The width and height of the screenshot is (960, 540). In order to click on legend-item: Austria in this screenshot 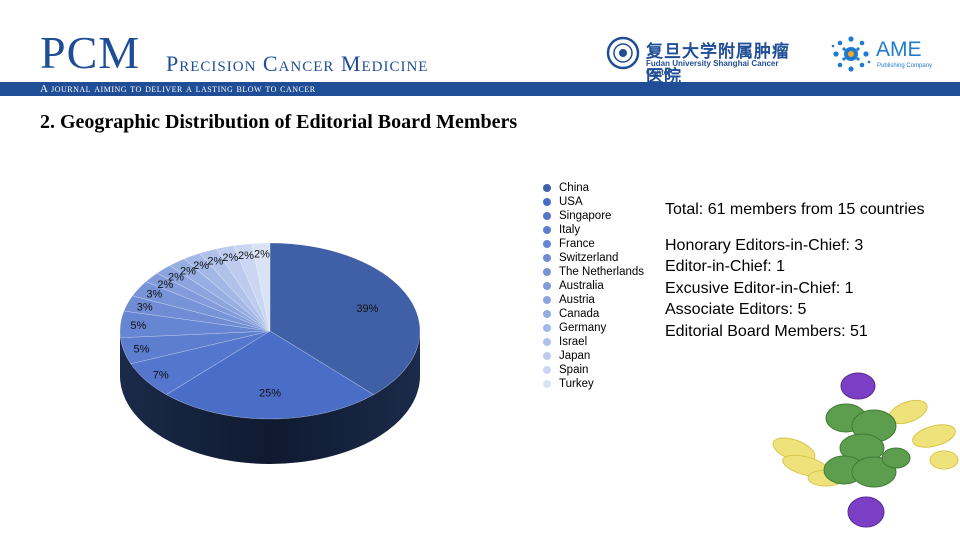, I will do `click(593, 300)`.